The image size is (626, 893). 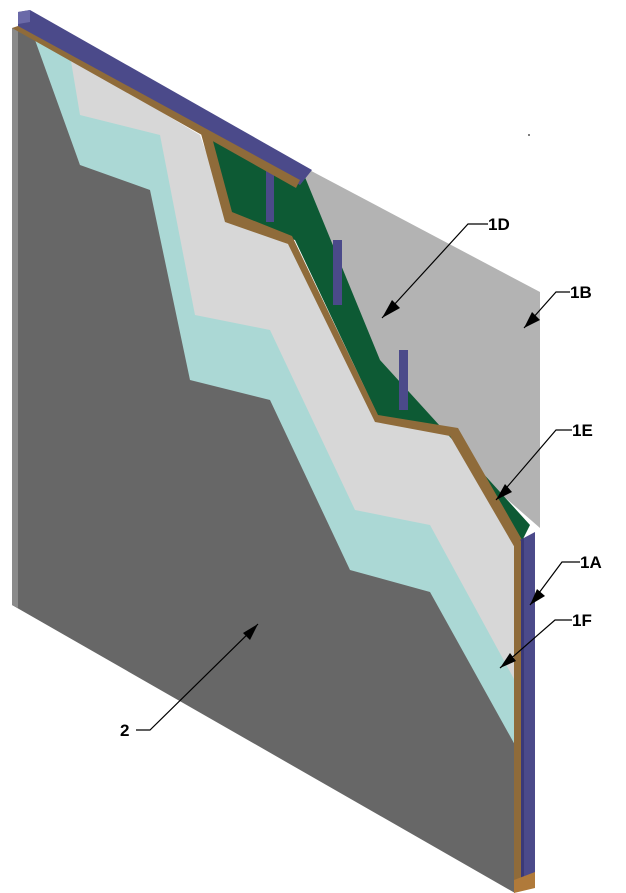 I want to click on callout-label-1b: 1B, so click(x=581, y=292).